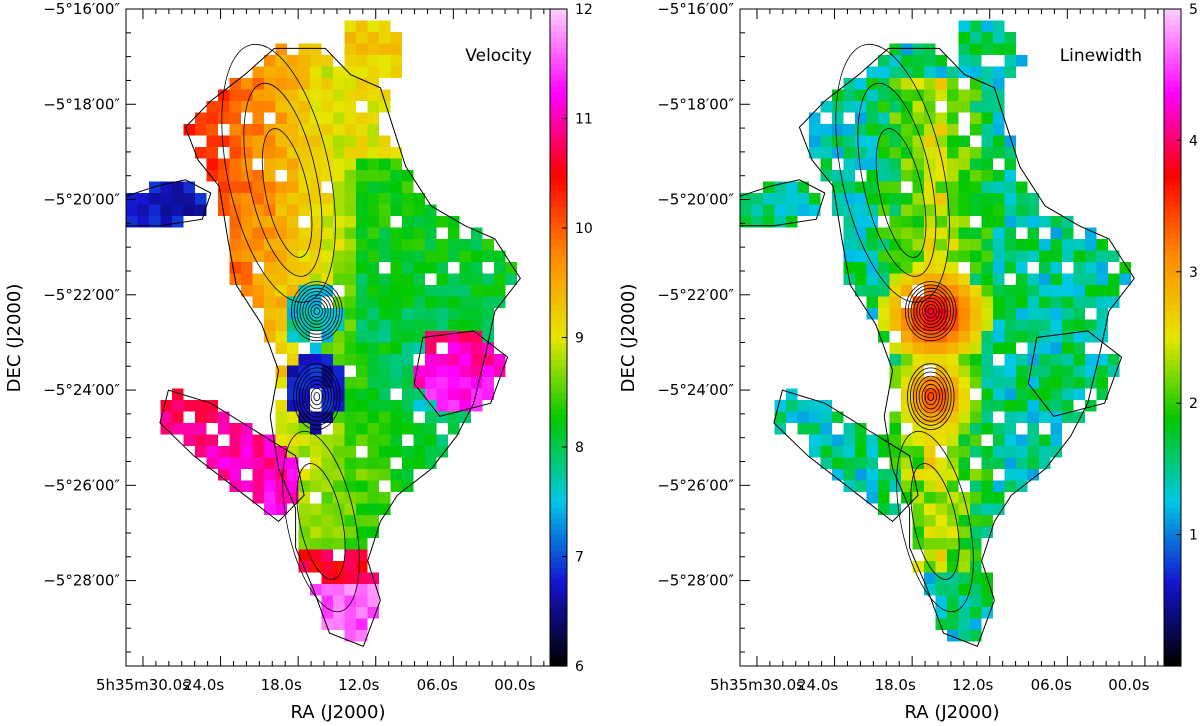 This screenshot has width=1200, height=726. Describe the element at coordinates (14, 338) in the screenshot. I see `velocity-y-label: DEC (J2000)` at that location.